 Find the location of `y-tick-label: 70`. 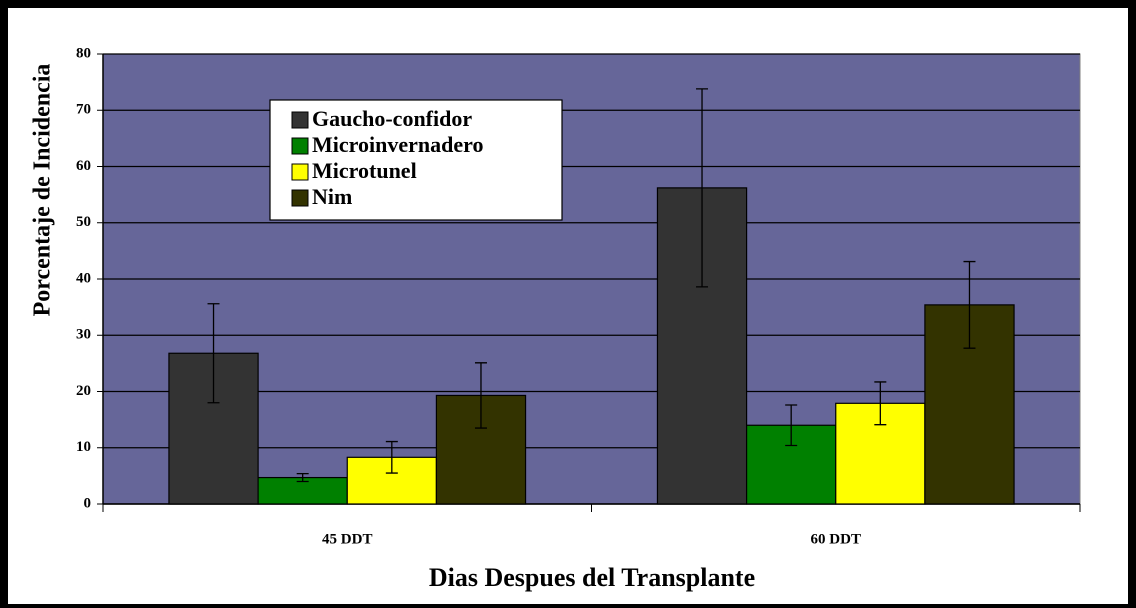

y-tick-label: 70 is located at coordinates (83, 110).